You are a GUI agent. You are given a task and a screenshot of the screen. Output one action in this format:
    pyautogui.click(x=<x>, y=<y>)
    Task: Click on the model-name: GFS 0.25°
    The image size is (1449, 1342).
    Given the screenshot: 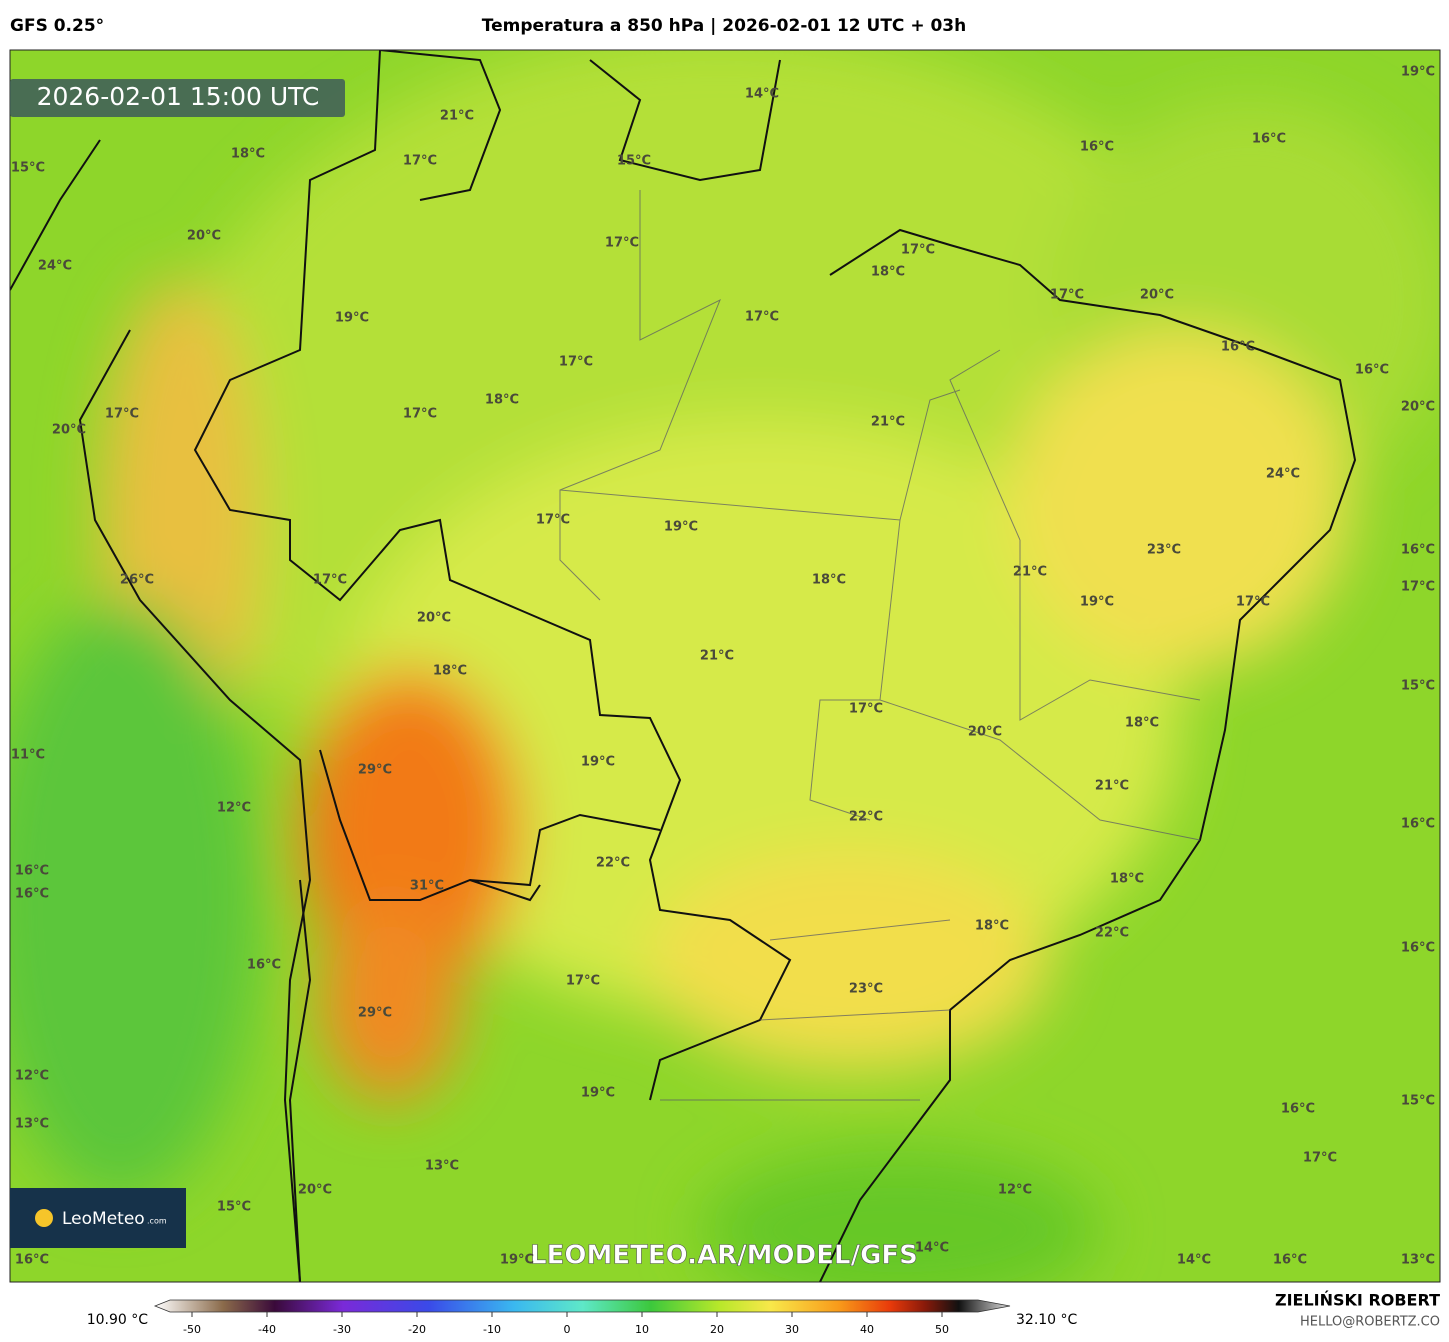 What is the action you would take?
    pyautogui.click(x=57, y=26)
    